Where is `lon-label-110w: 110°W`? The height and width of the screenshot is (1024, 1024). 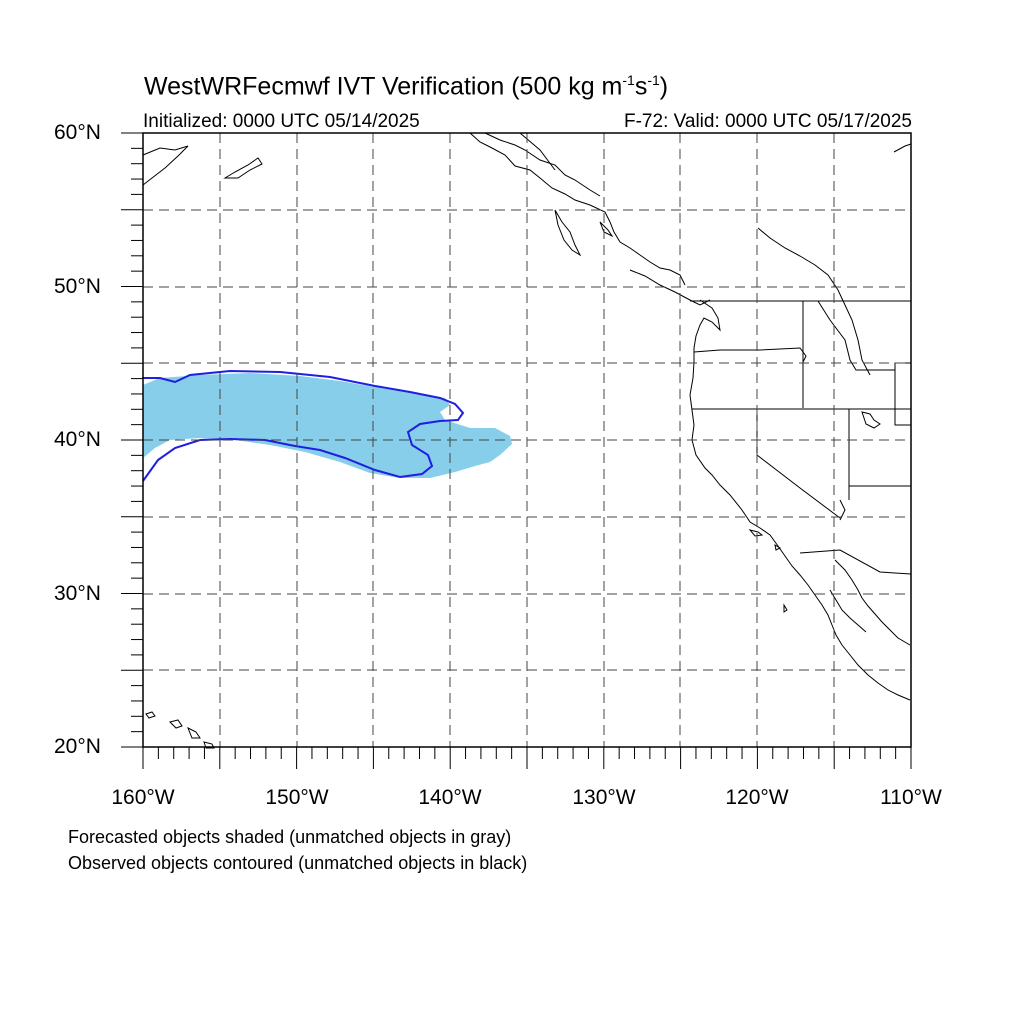 lon-label-110w: 110°W is located at coordinates (911, 797).